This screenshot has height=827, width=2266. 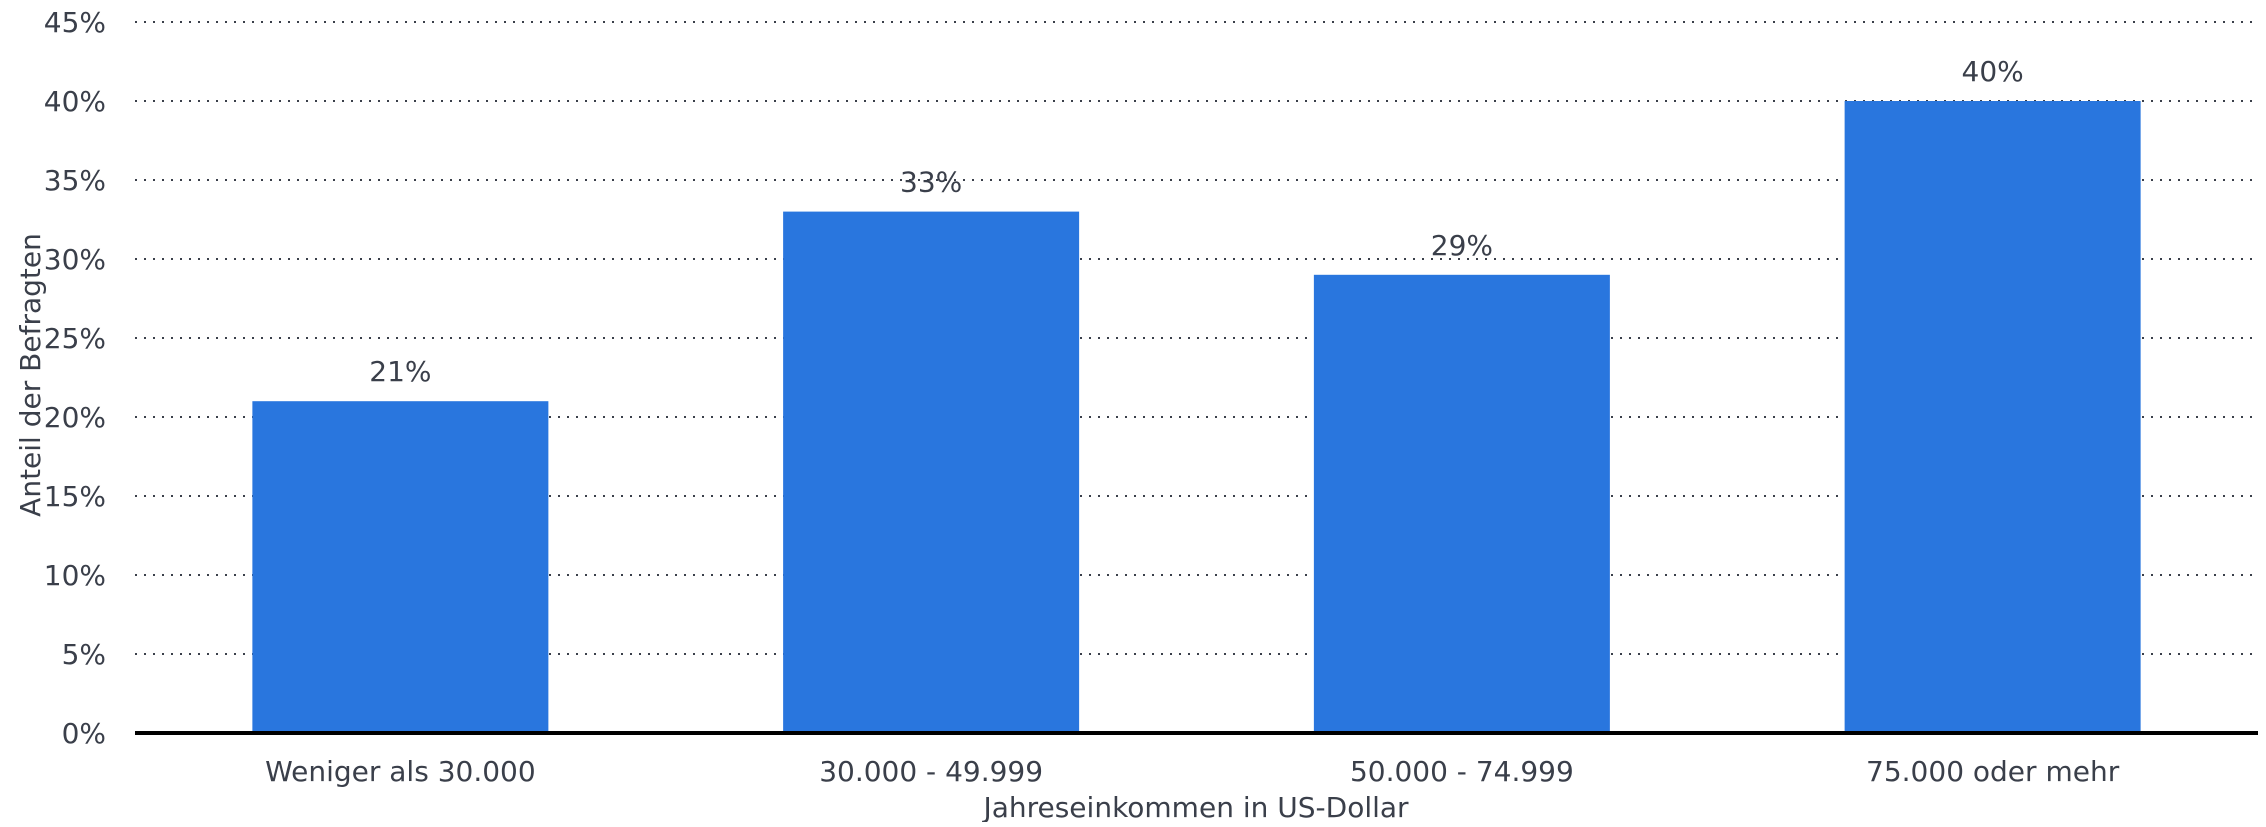 I want to click on y-tick-label: 40%, so click(x=75, y=101).